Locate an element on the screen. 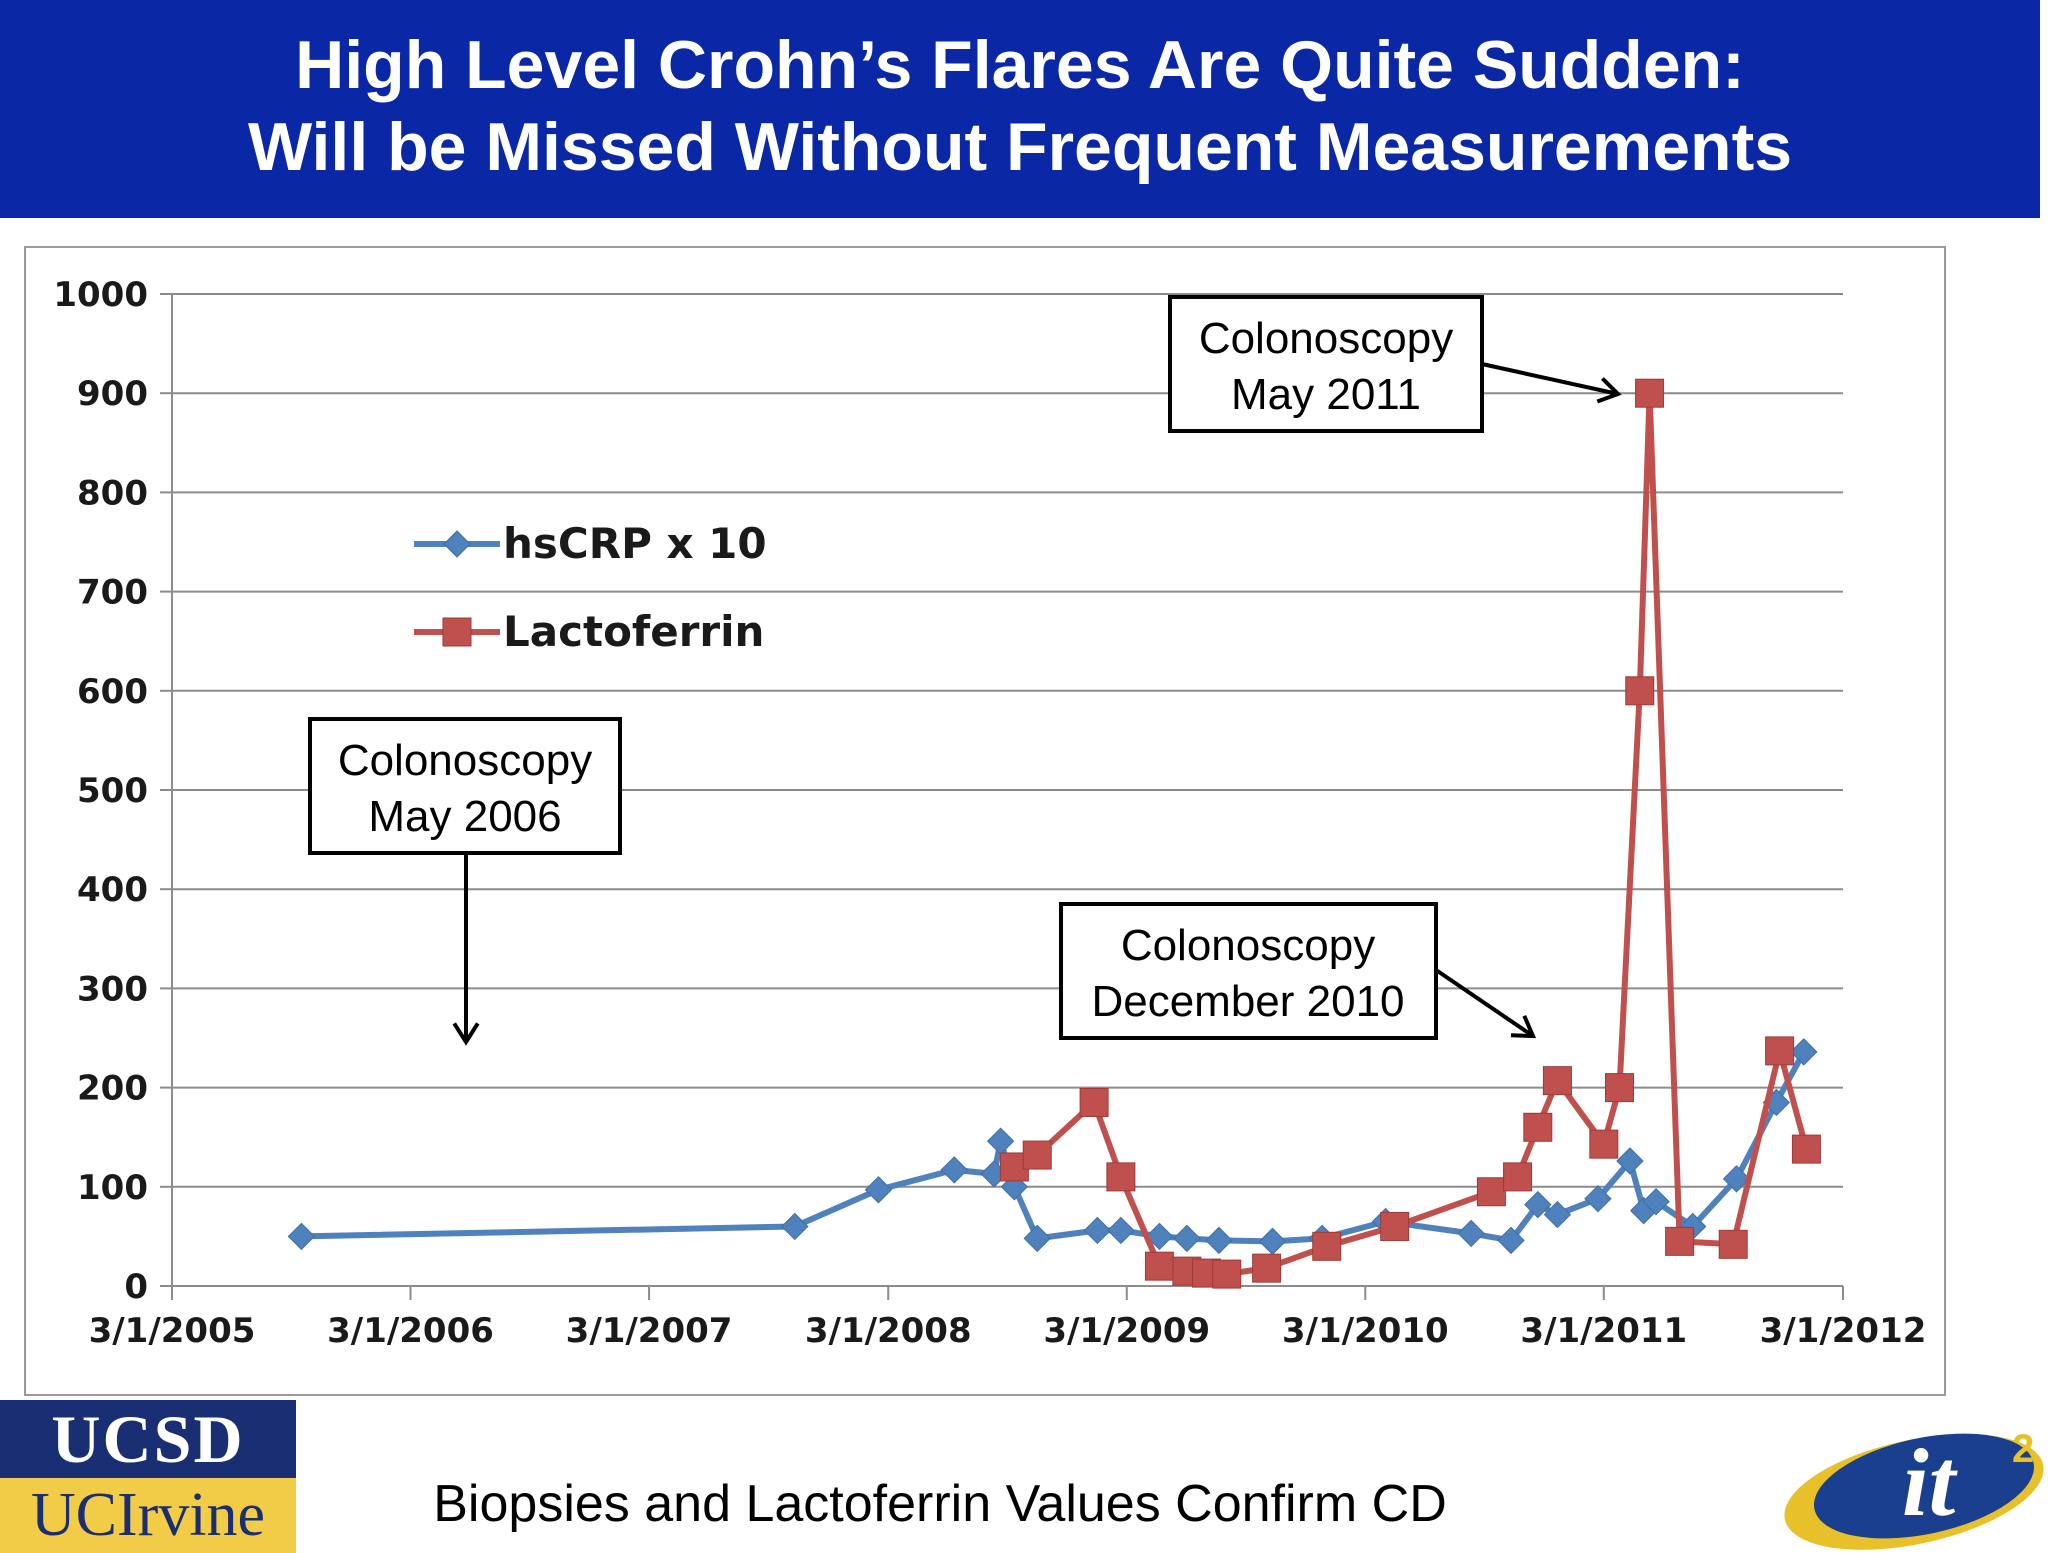 Image resolution: width=2048 pixels, height=1553 pixels. y-tick-label: 100 is located at coordinates (112, 1188).